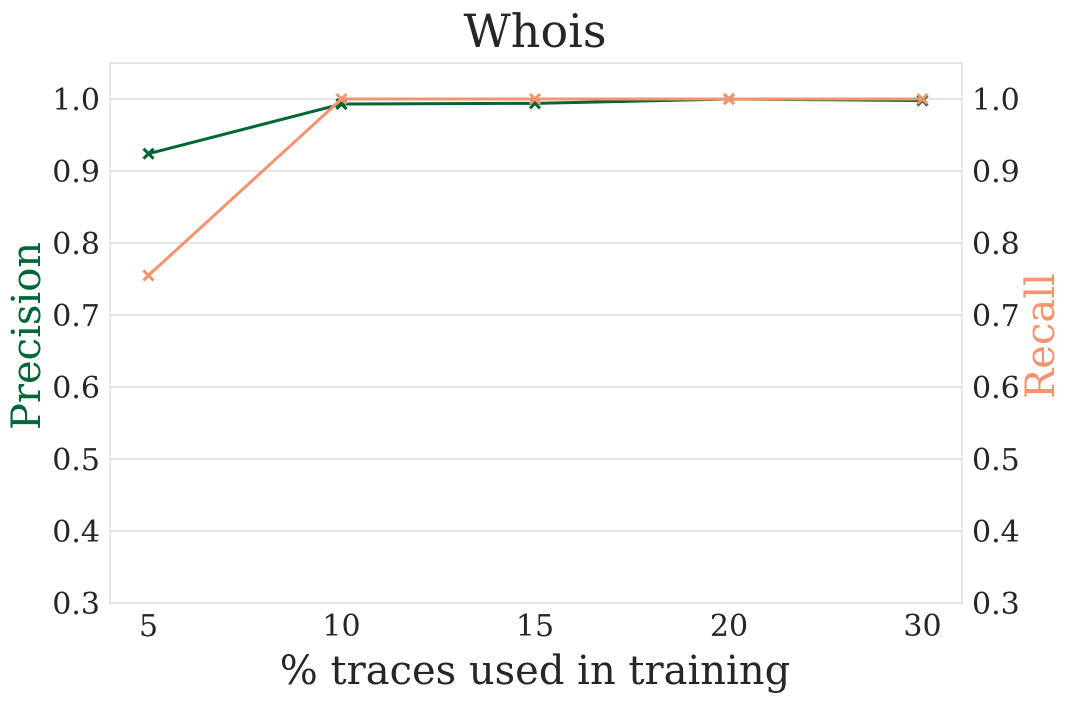 This screenshot has height=707, width=1070. I want to click on precision-point, so click(148, 153).